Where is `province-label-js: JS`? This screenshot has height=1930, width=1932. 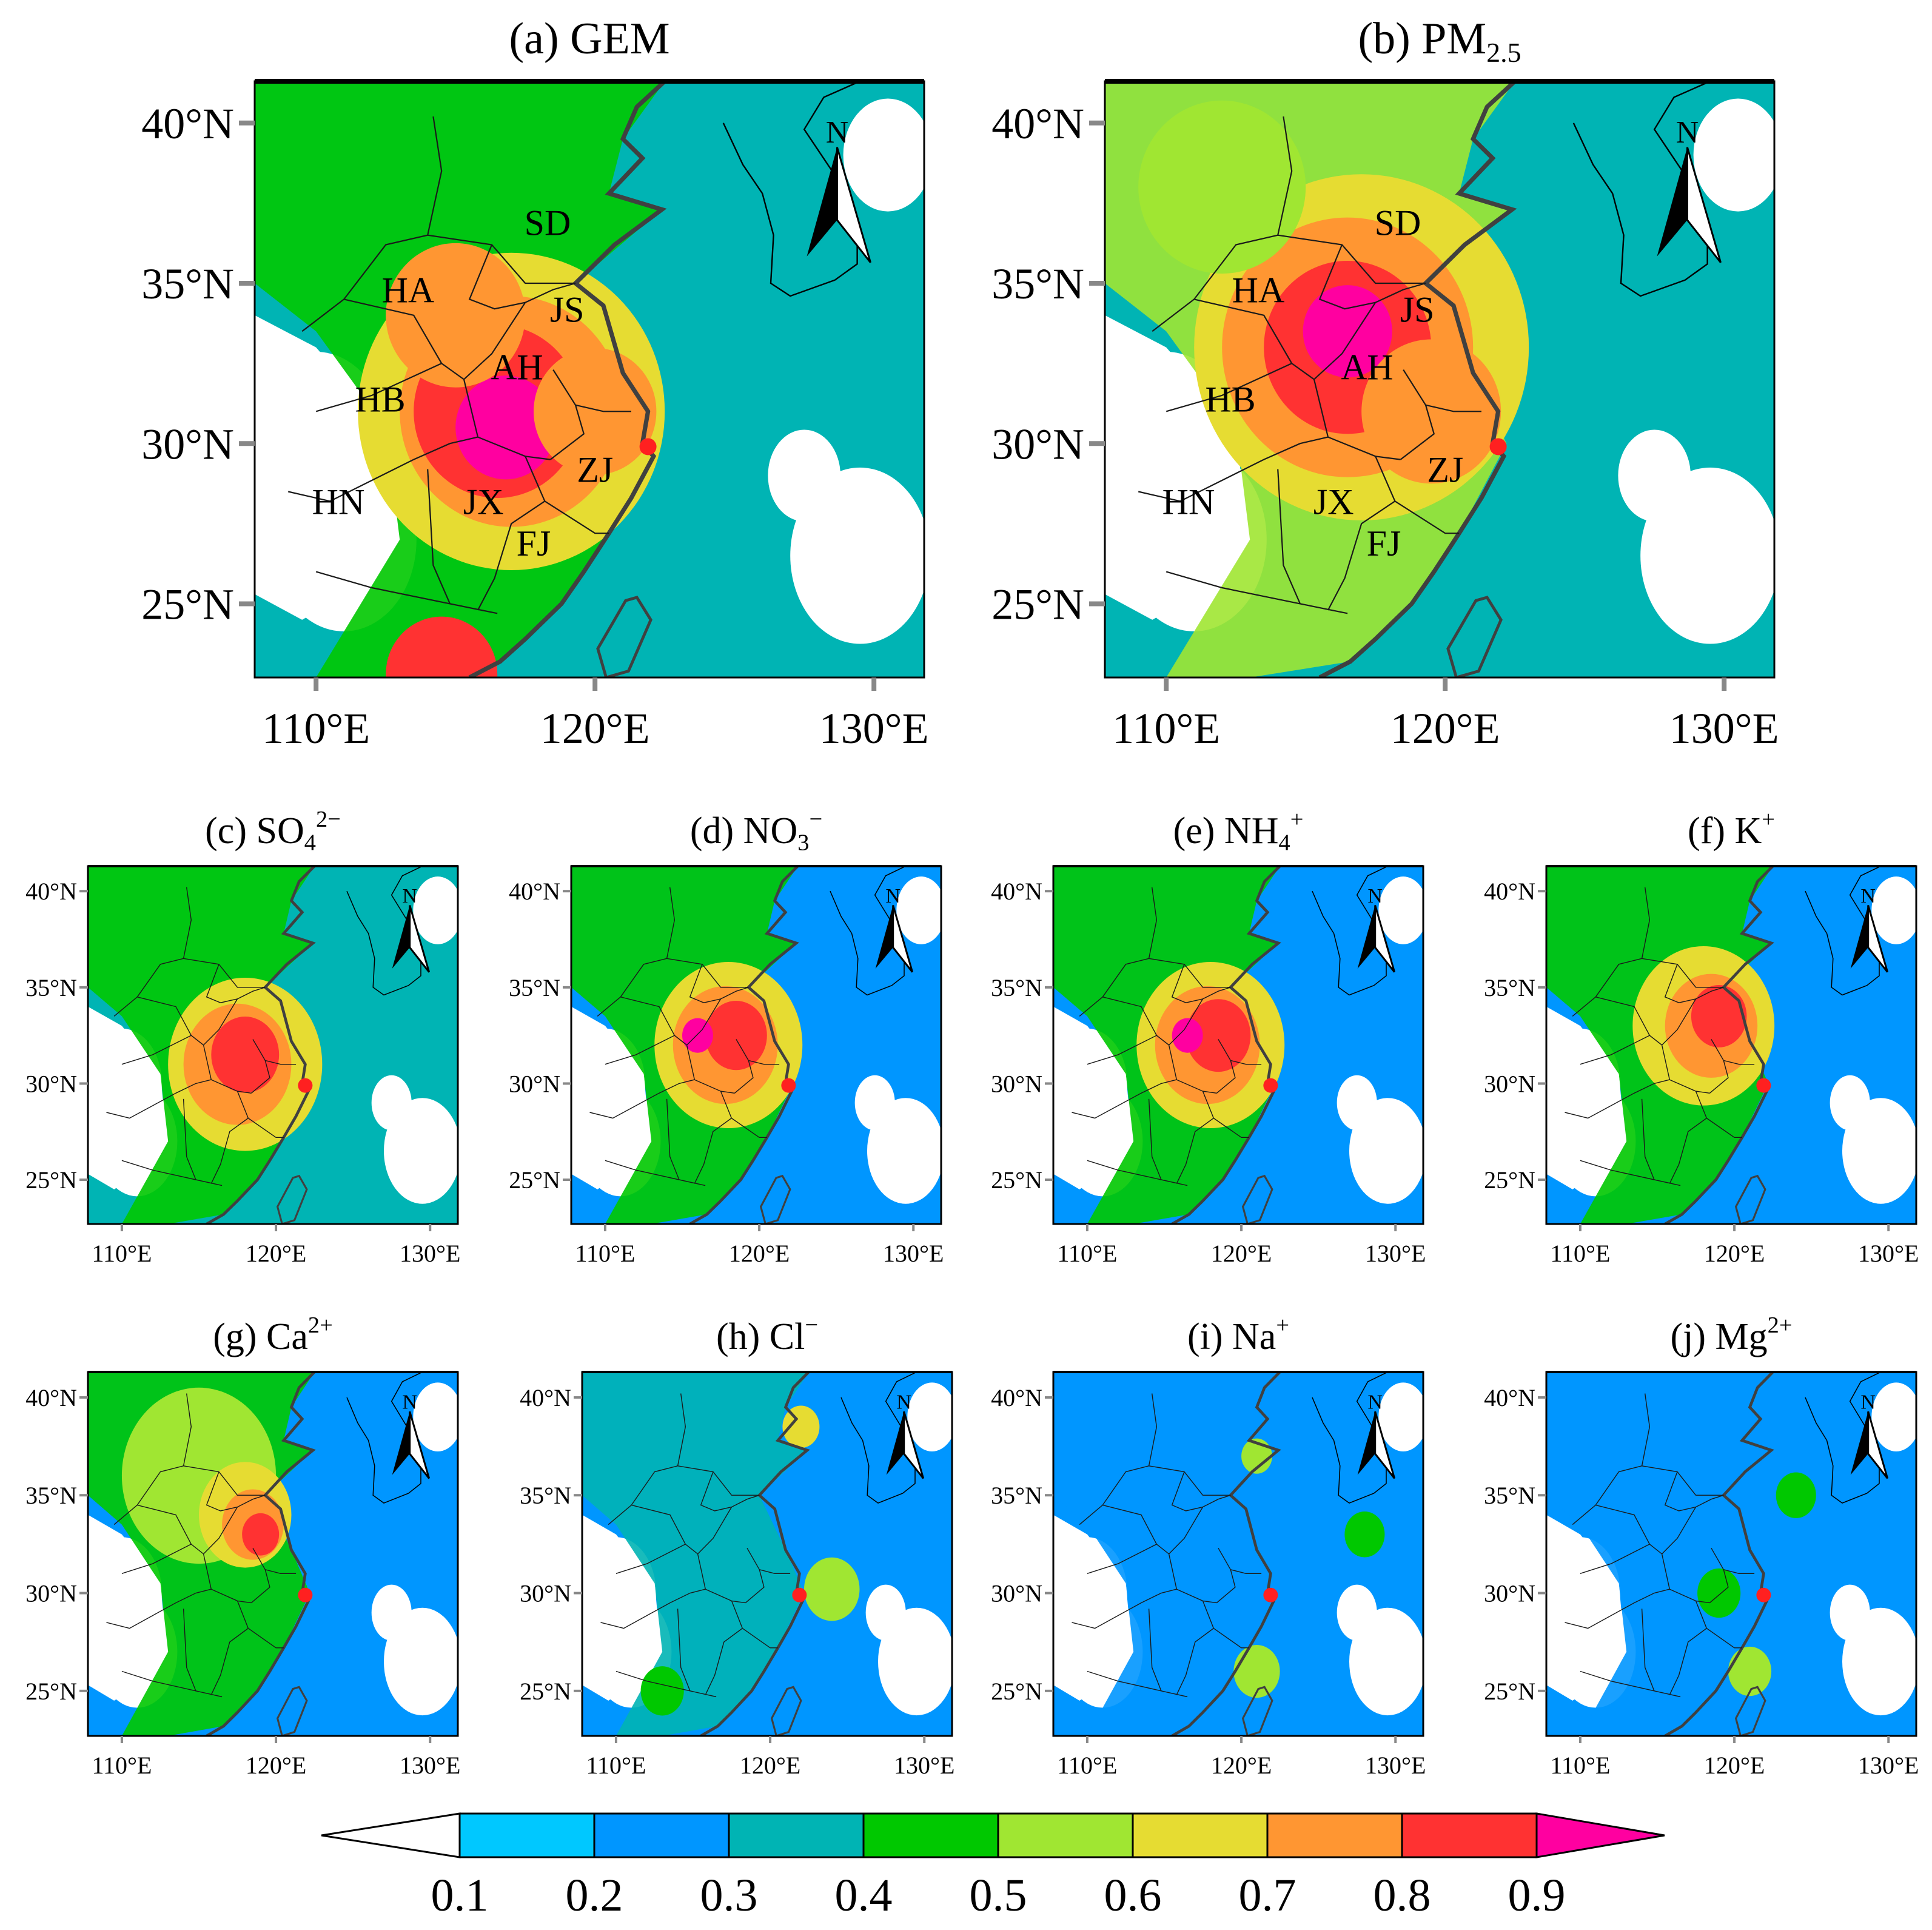 province-label-js: JS is located at coordinates (567, 309).